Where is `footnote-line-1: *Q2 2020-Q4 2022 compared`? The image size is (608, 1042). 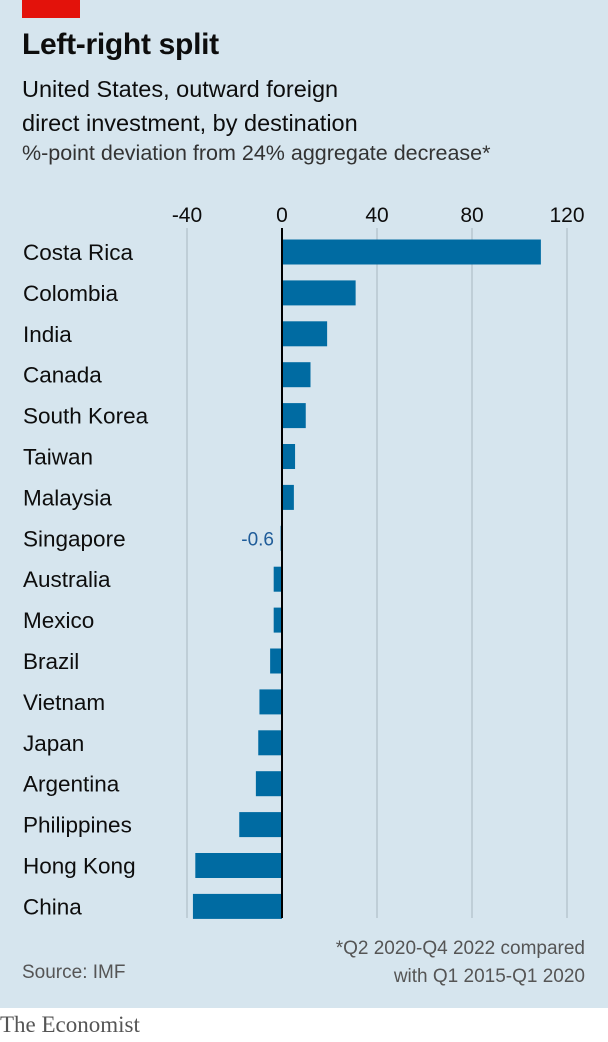 footnote-line-1: *Q2 2020-Q4 2022 compared is located at coordinates (460, 948).